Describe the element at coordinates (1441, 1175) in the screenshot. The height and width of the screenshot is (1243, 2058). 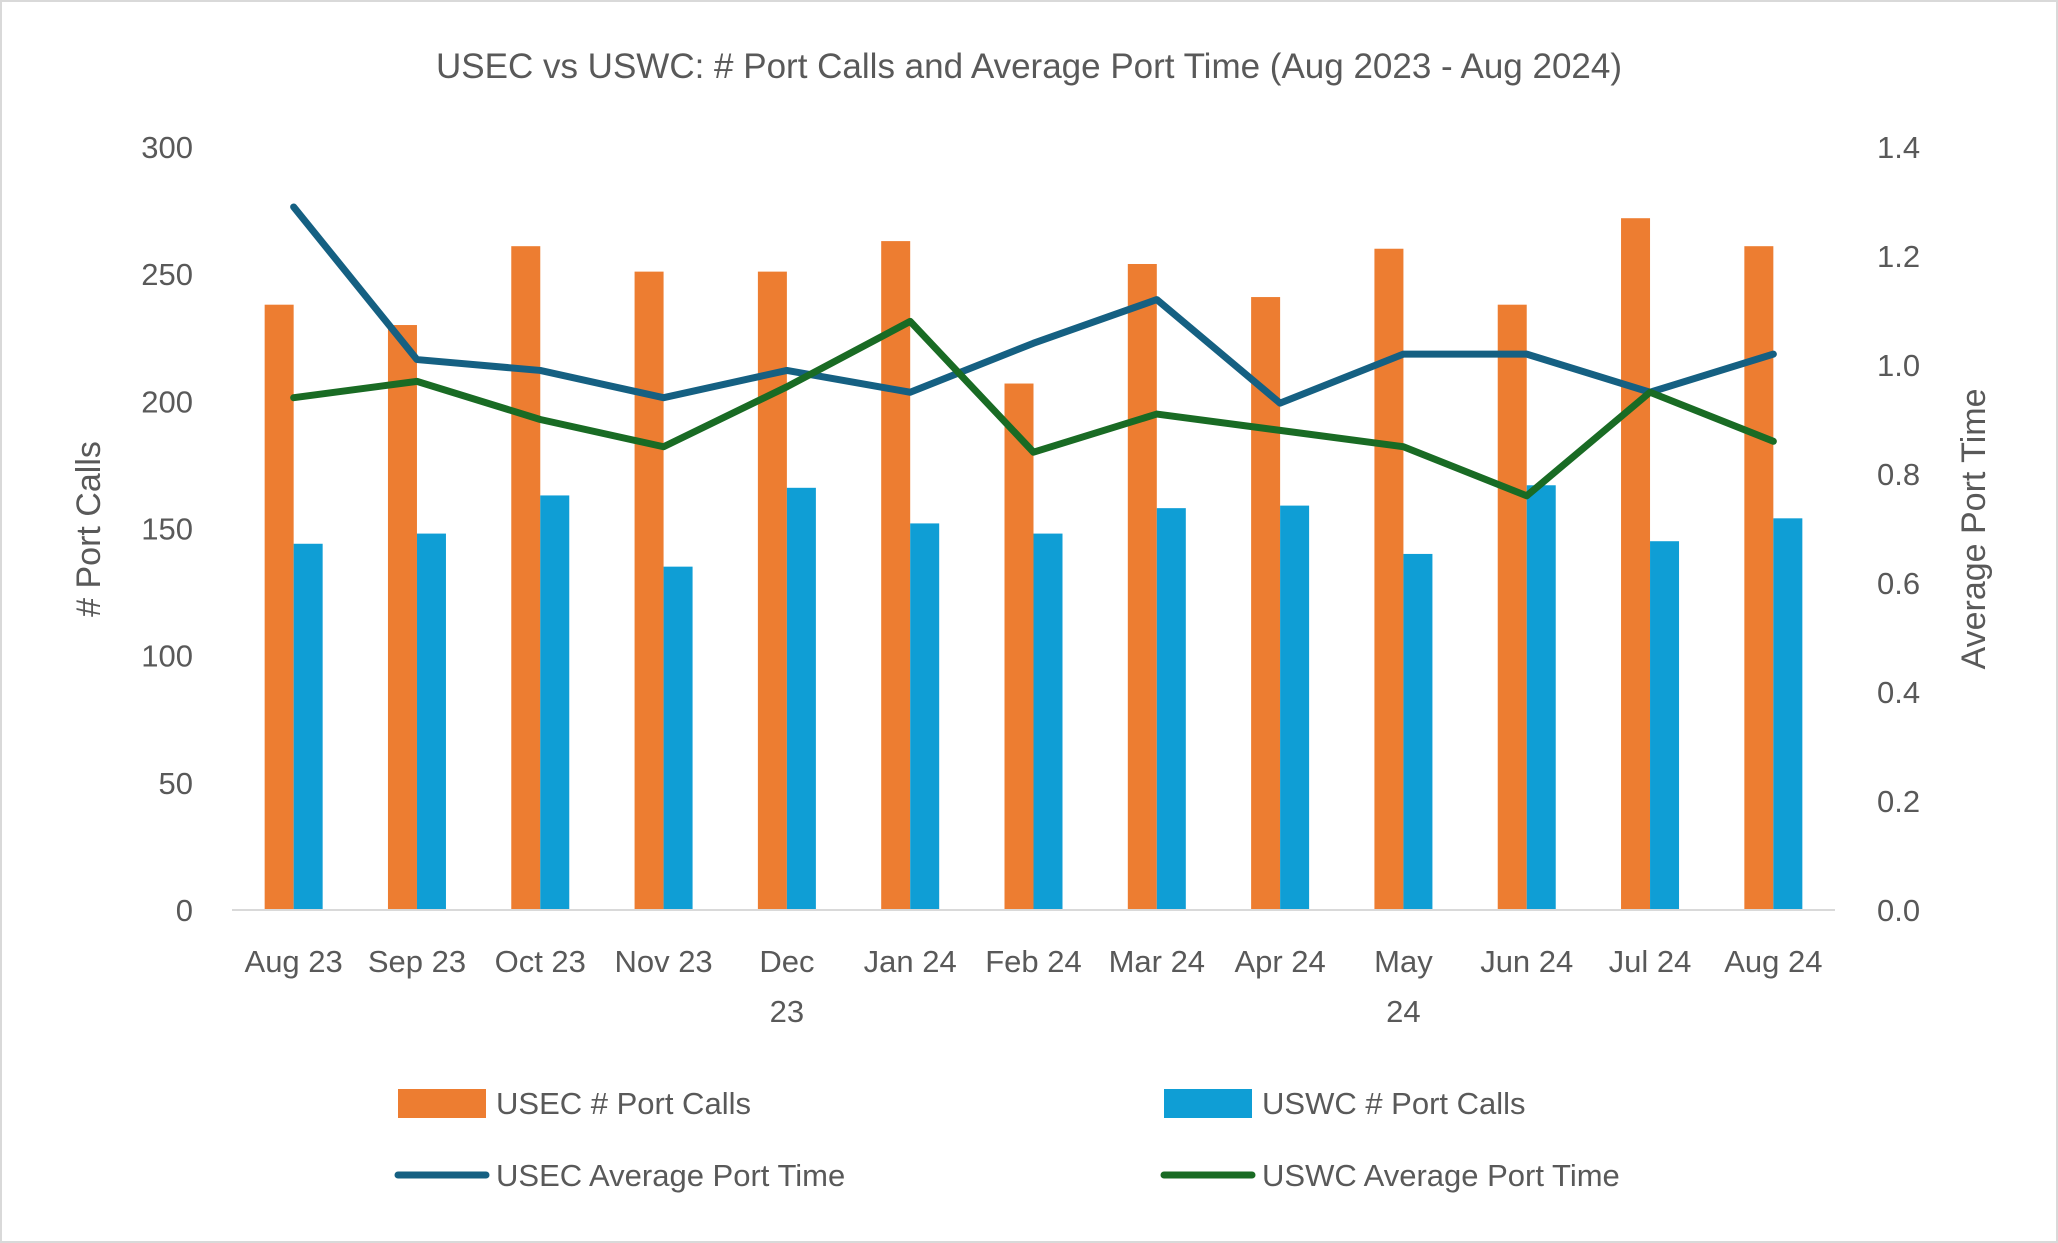
I see `legend-label: USWC Average Port Time` at that location.